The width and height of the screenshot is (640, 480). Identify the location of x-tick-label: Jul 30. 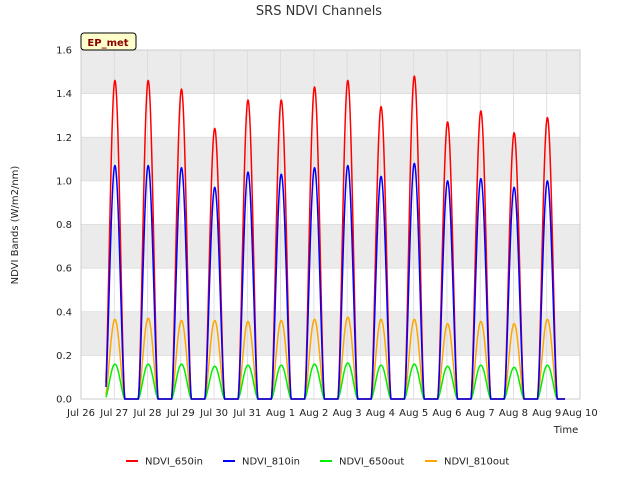
(213, 413).